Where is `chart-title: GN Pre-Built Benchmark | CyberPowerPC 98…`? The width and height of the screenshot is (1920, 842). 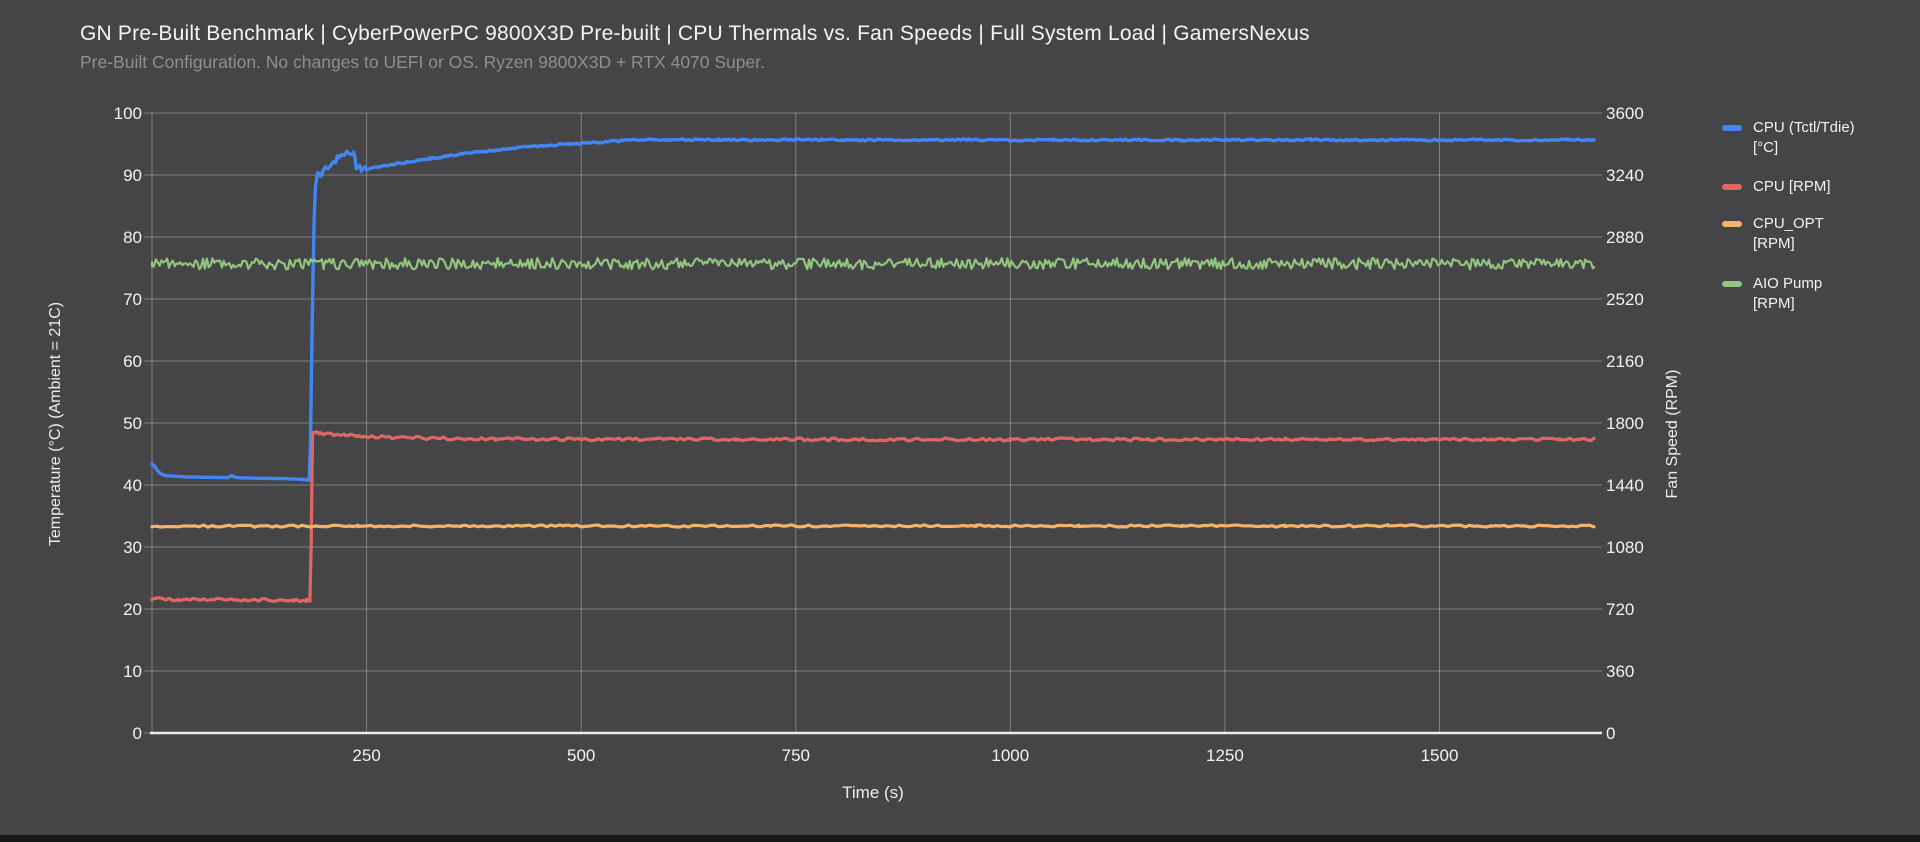
chart-title: GN Pre-Built Benchmark | CyberPowerPC 98… is located at coordinates (695, 33).